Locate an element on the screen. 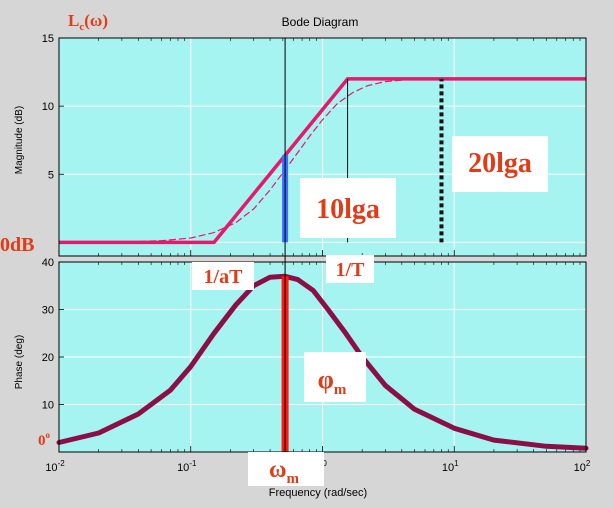 This screenshot has width=614, height=508. omega-m-box is located at coordinates (286, 469).